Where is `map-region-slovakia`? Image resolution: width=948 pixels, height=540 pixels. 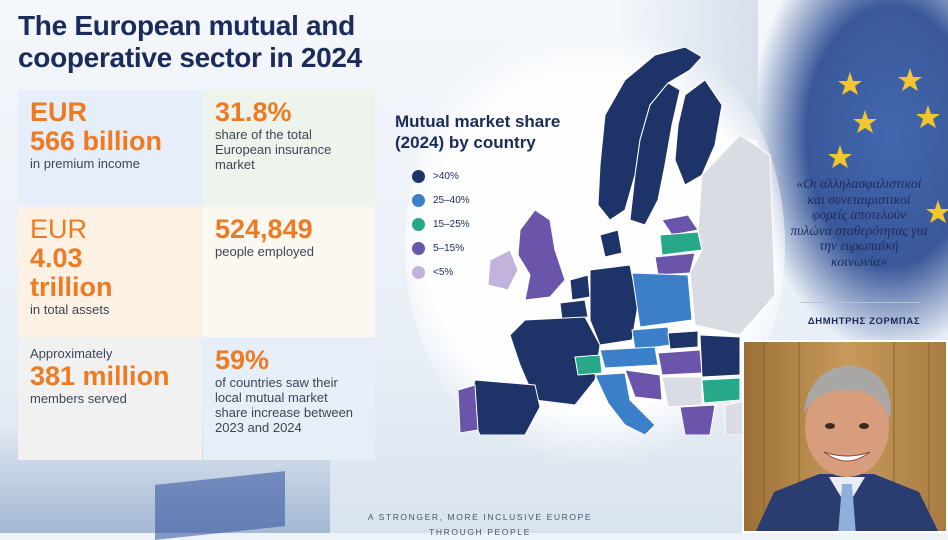 map-region-slovakia is located at coordinates (683, 340).